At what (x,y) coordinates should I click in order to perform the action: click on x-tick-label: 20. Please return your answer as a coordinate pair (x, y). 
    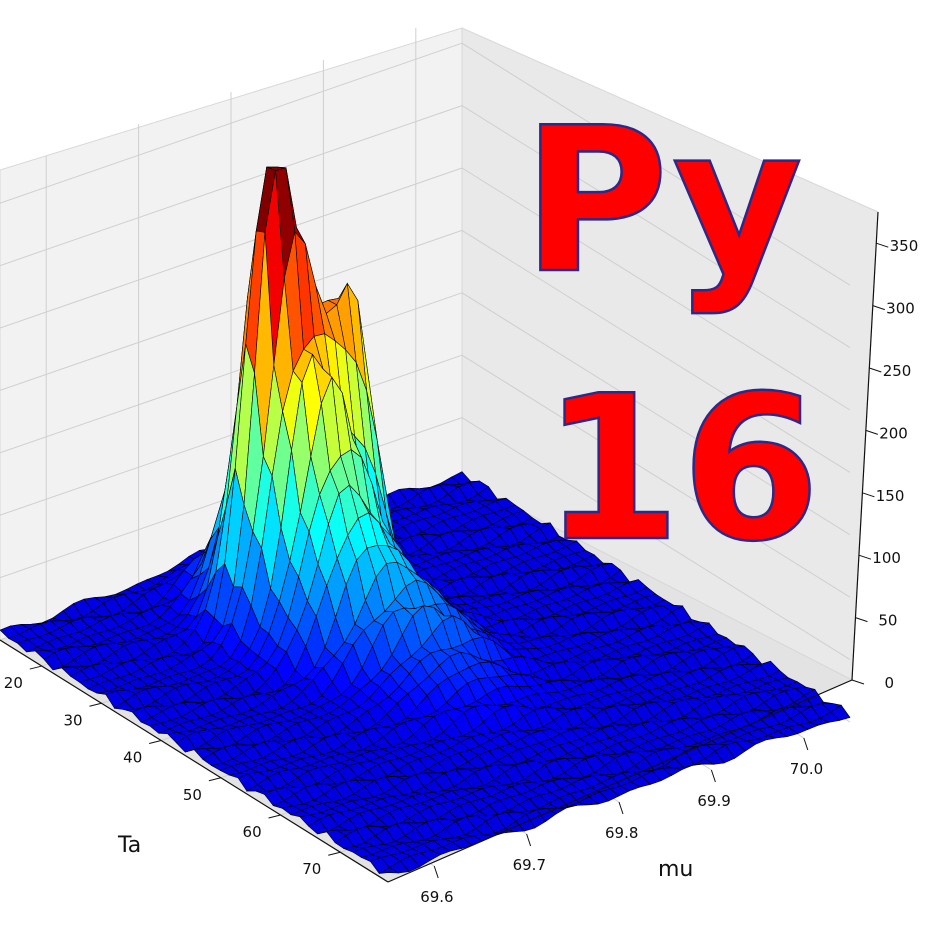
    Looking at the image, I should click on (13, 683).